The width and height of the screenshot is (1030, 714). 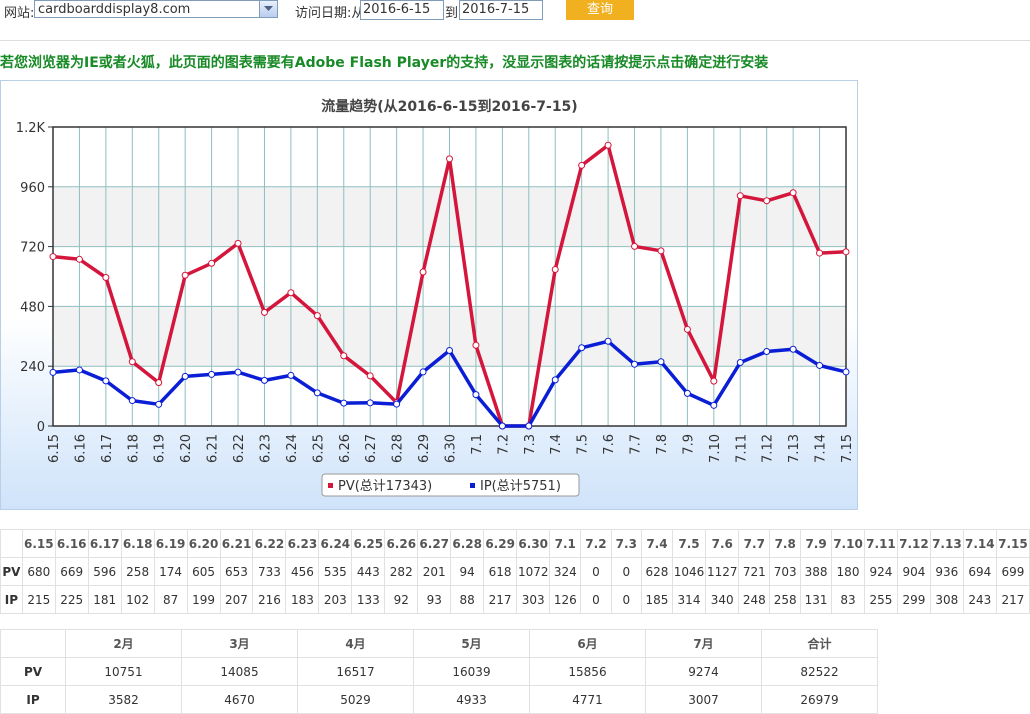 What do you see at coordinates (913, 543) in the screenshot?
I see `table-header-cell: 7.12` at bounding box center [913, 543].